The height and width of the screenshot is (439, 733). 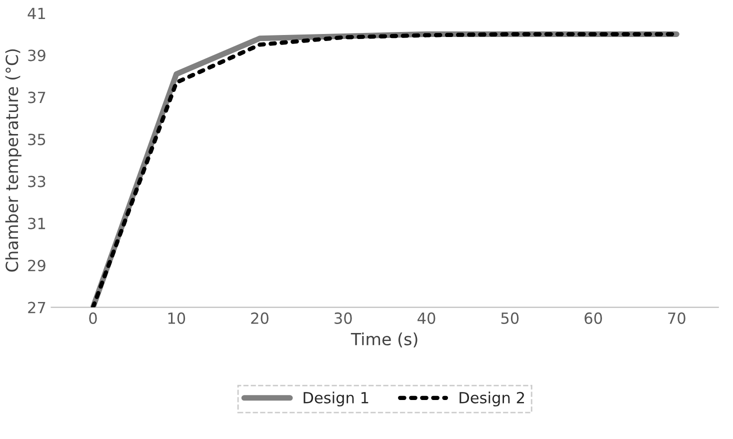 What do you see at coordinates (336, 399) in the screenshot?
I see `legend-label: Design 1` at bounding box center [336, 399].